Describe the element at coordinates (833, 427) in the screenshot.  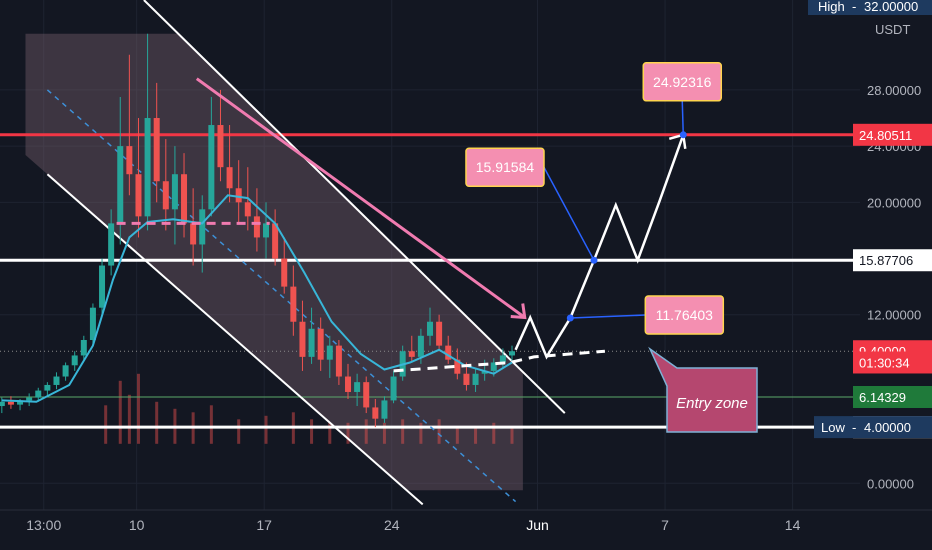
I see `low-marker-label: Low` at that location.